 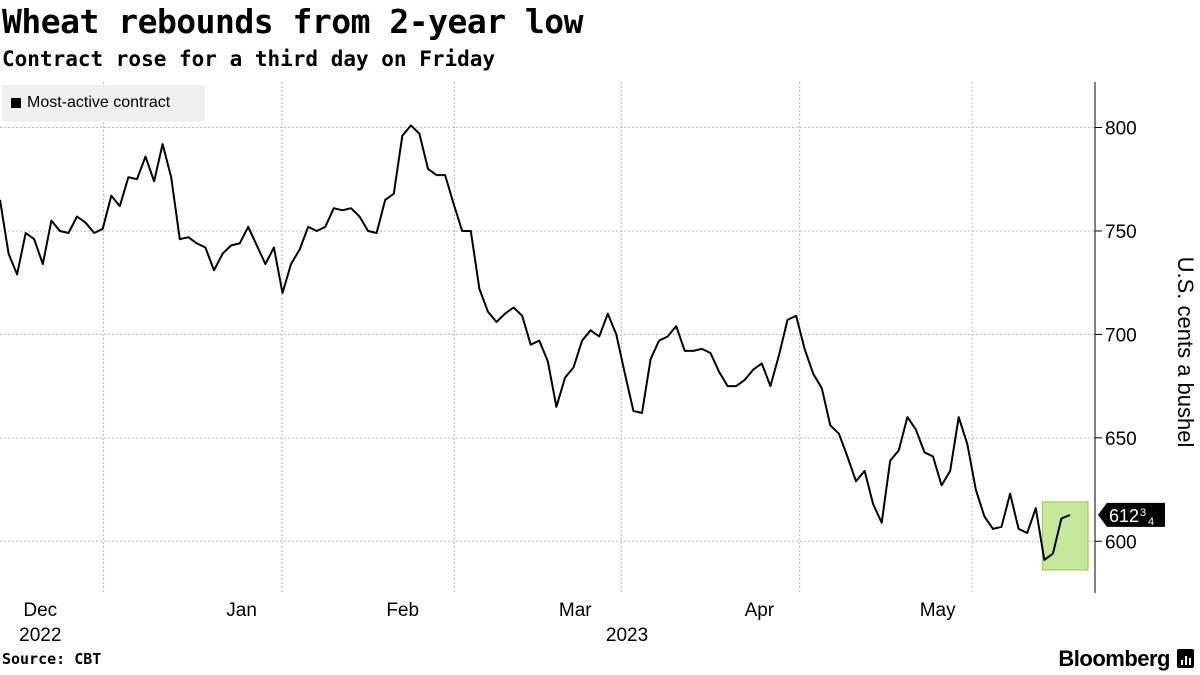 I want to click on bloomberg-terminal-icon, so click(x=1185, y=658).